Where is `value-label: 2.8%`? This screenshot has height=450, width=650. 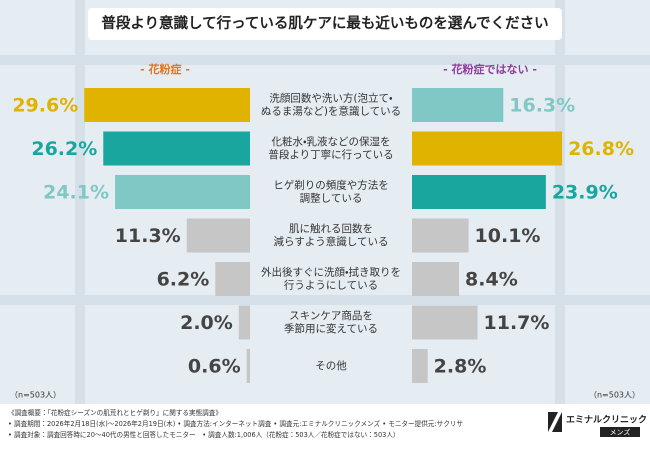
value-label: 2.8% is located at coordinates (460, 367).